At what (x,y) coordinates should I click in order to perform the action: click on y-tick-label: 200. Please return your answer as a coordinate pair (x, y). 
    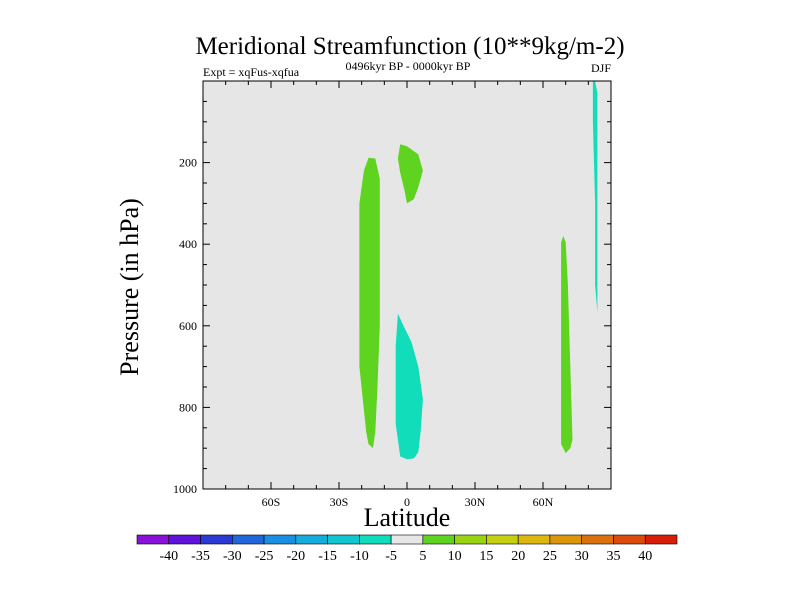
    Looking at the image, I should click on (188, 163).